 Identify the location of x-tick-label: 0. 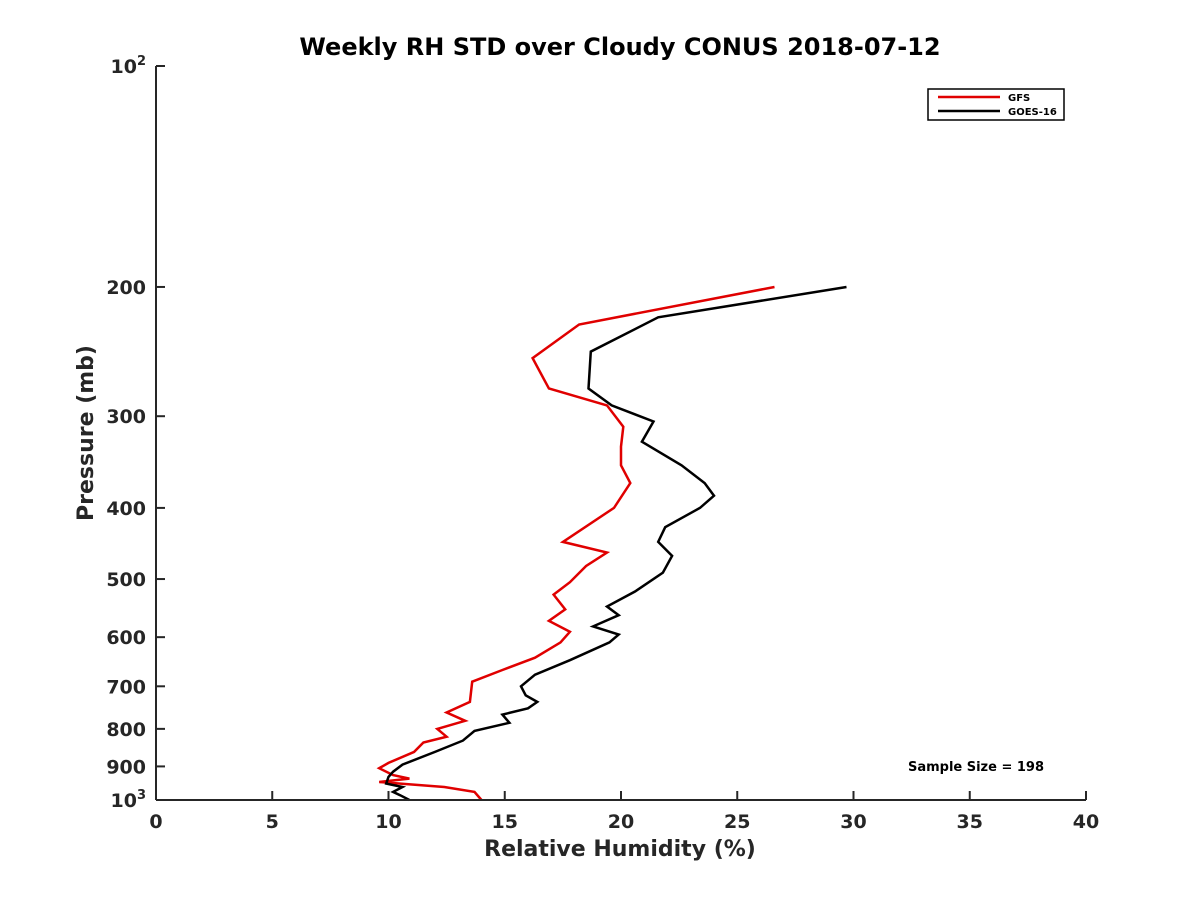
(155, 822).